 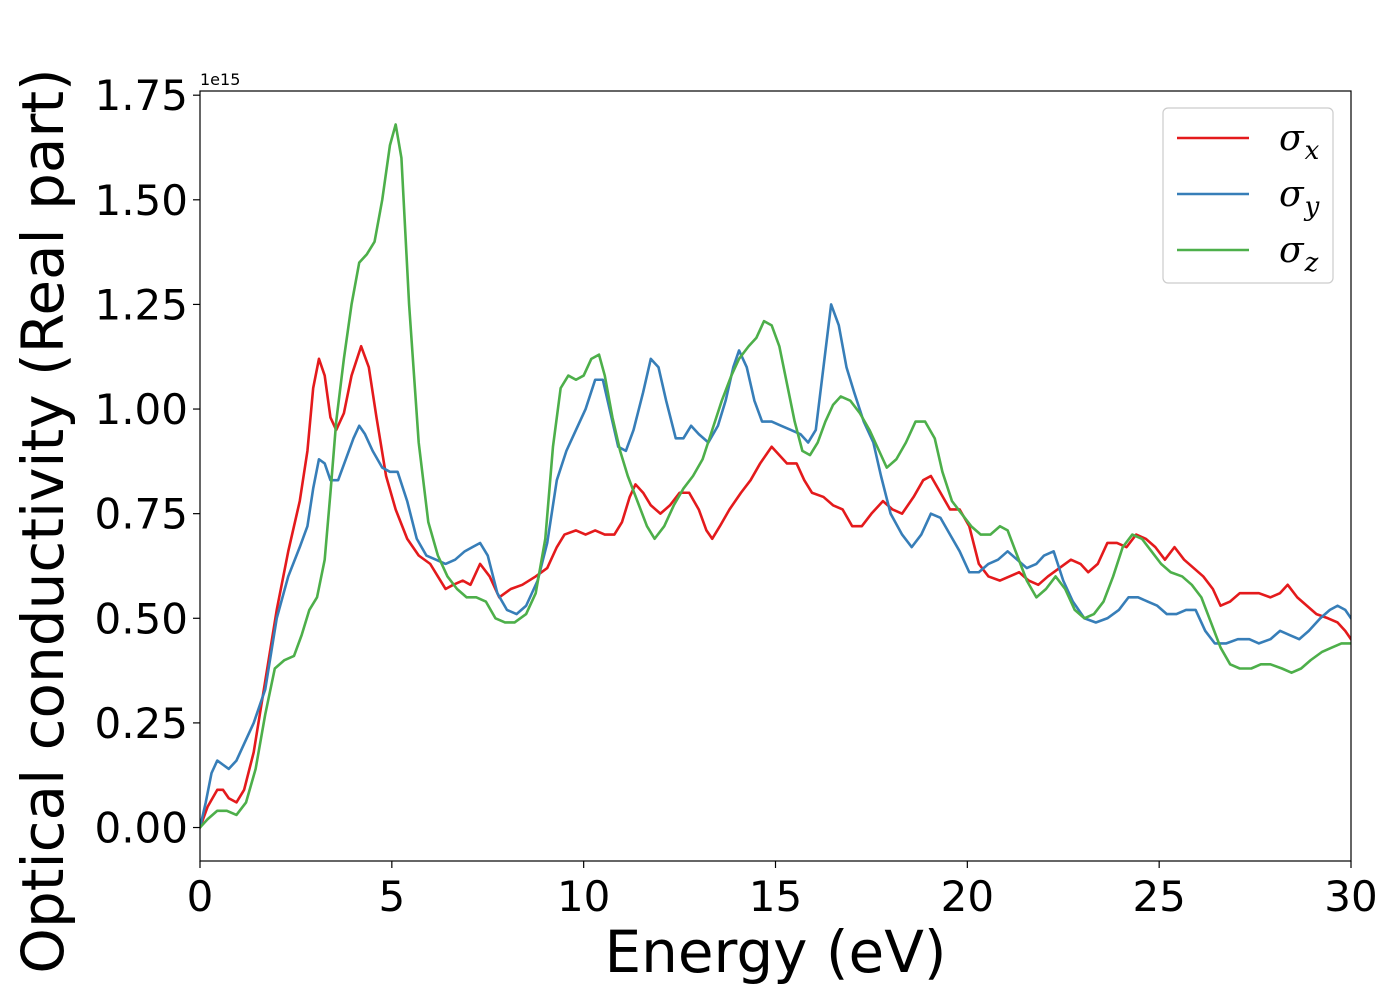 I want to click on x-tick-label: 5, so click(x=391, y=896).